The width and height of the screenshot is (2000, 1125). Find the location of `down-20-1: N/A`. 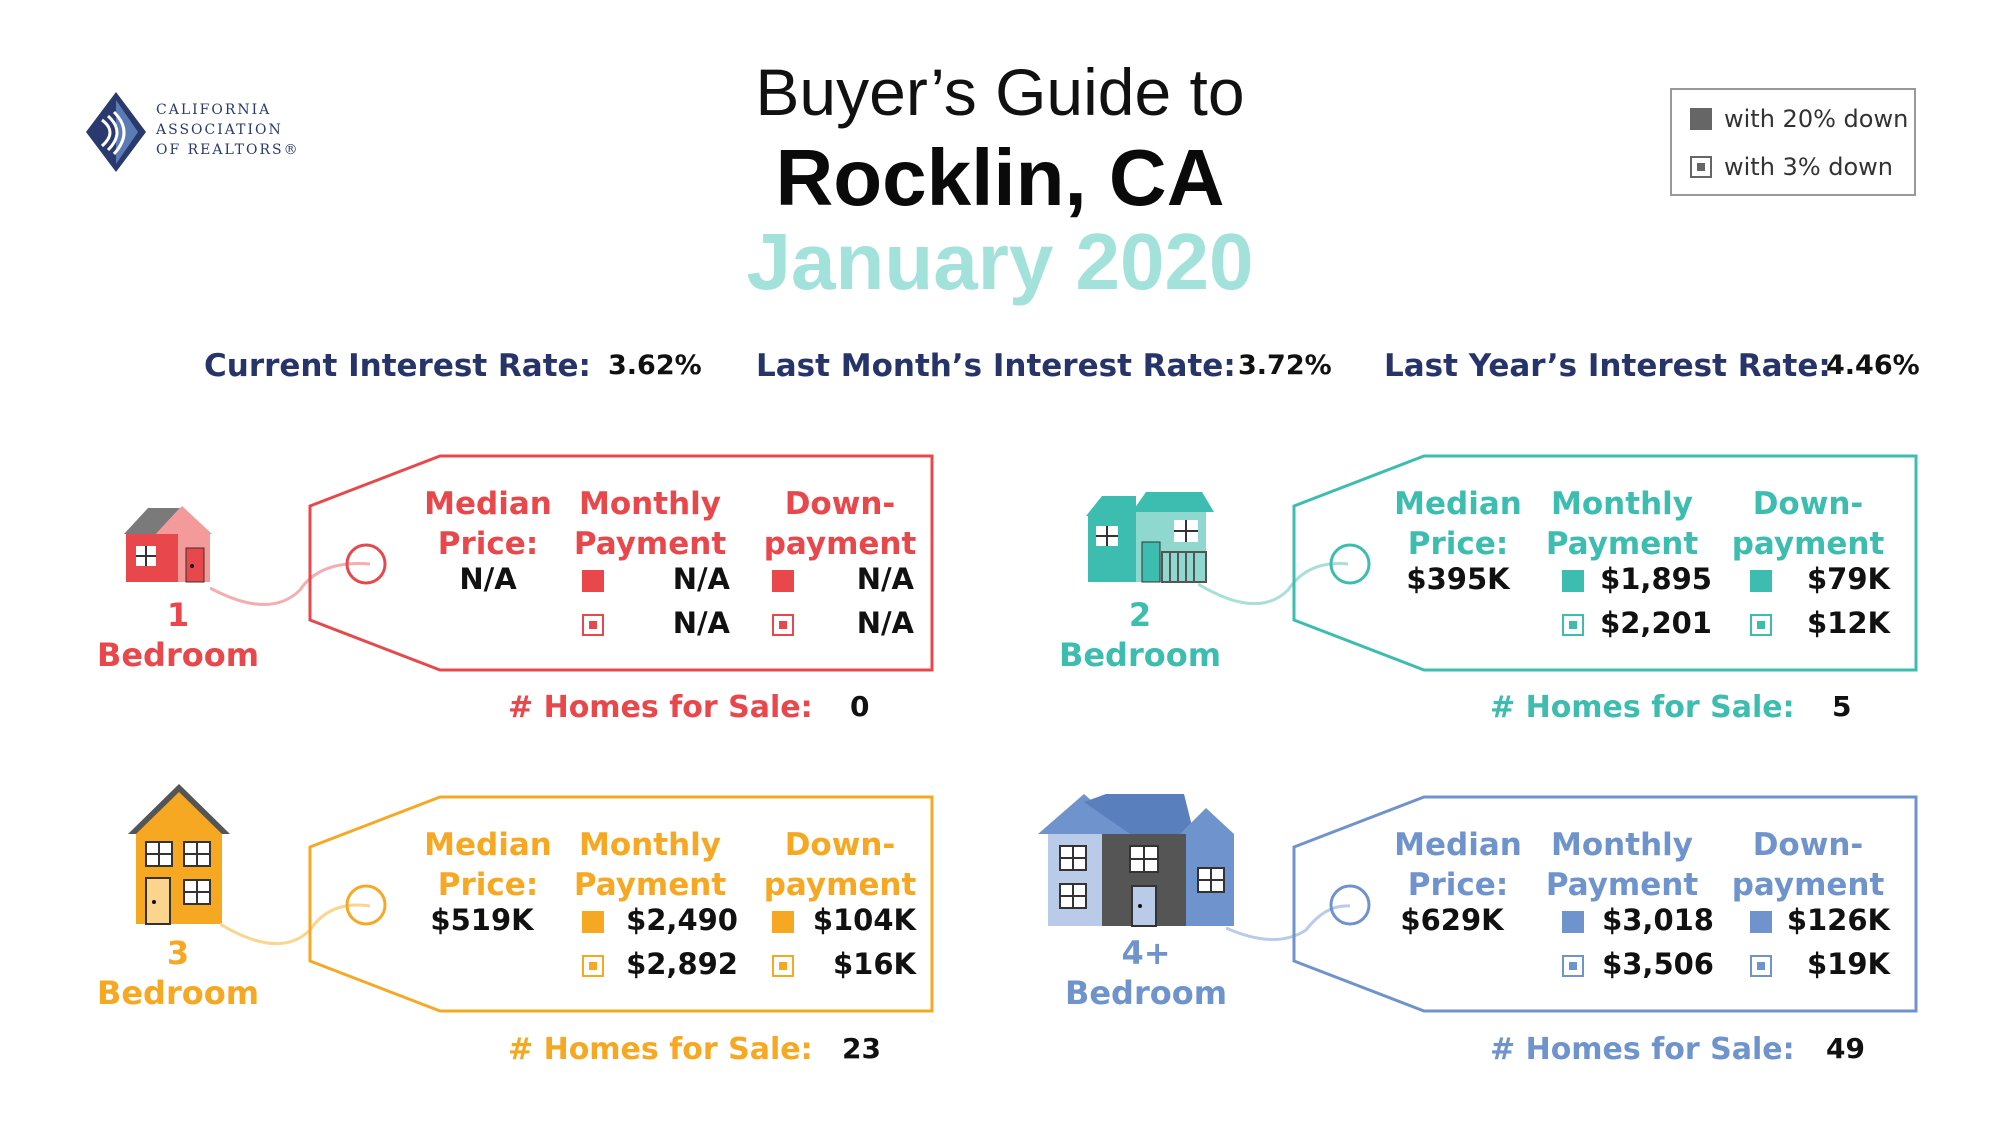

down-20-1: N/A is located at coordinates (885, 579).